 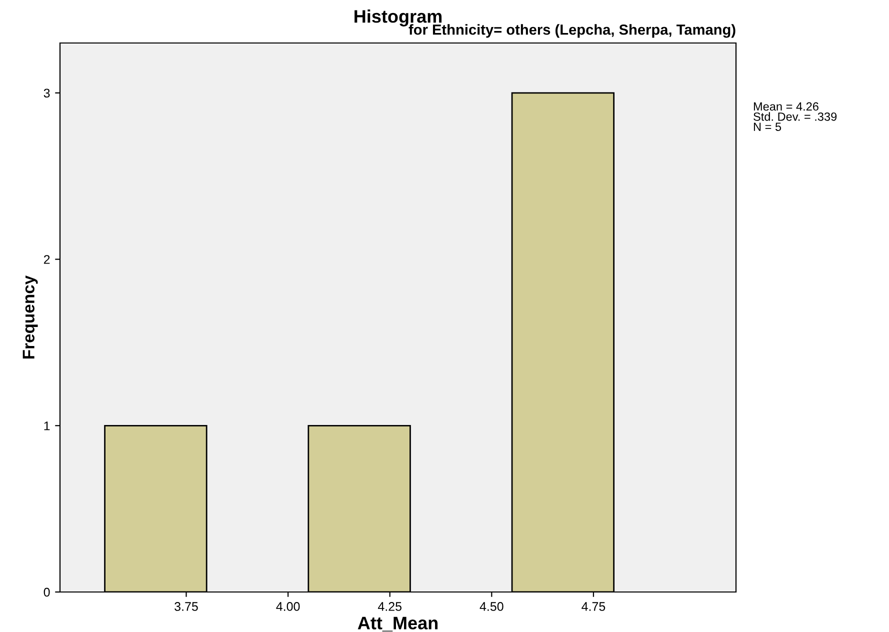 I want to click on x-axis-title: Att_Mean, so click(x=398, y=624).